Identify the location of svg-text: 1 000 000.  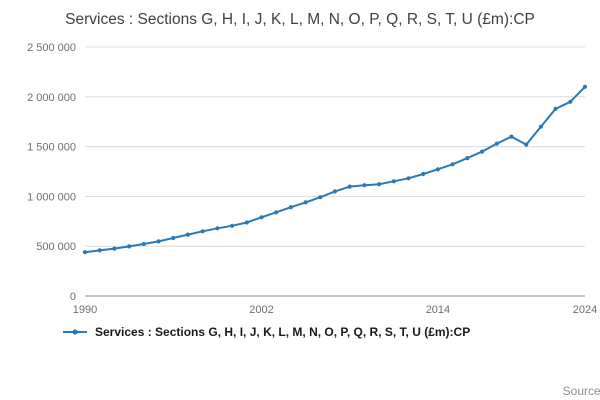
(51, 197).